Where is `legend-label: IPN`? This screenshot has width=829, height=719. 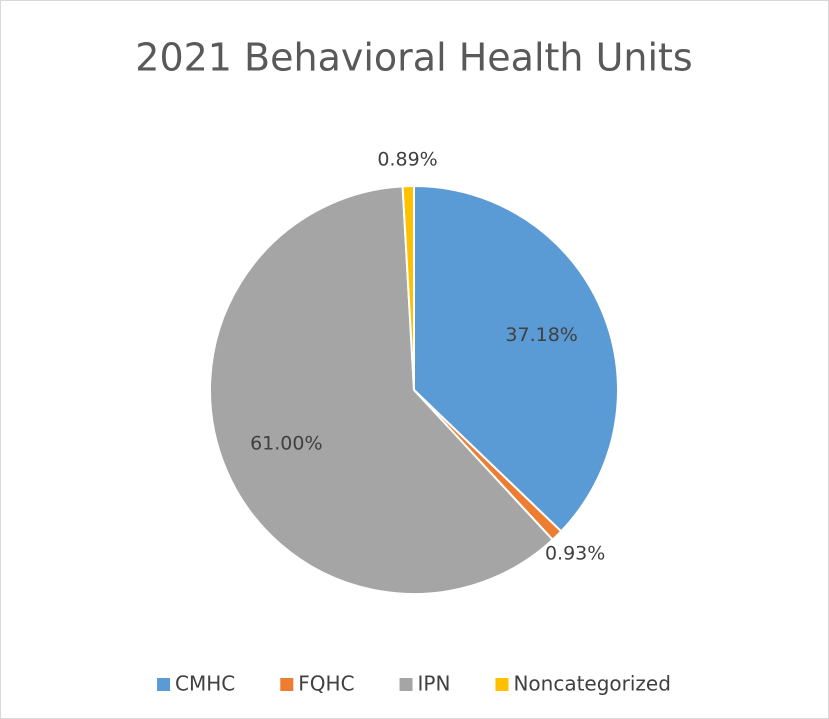 legend-label: IPN is located at coordinates (434, 684).